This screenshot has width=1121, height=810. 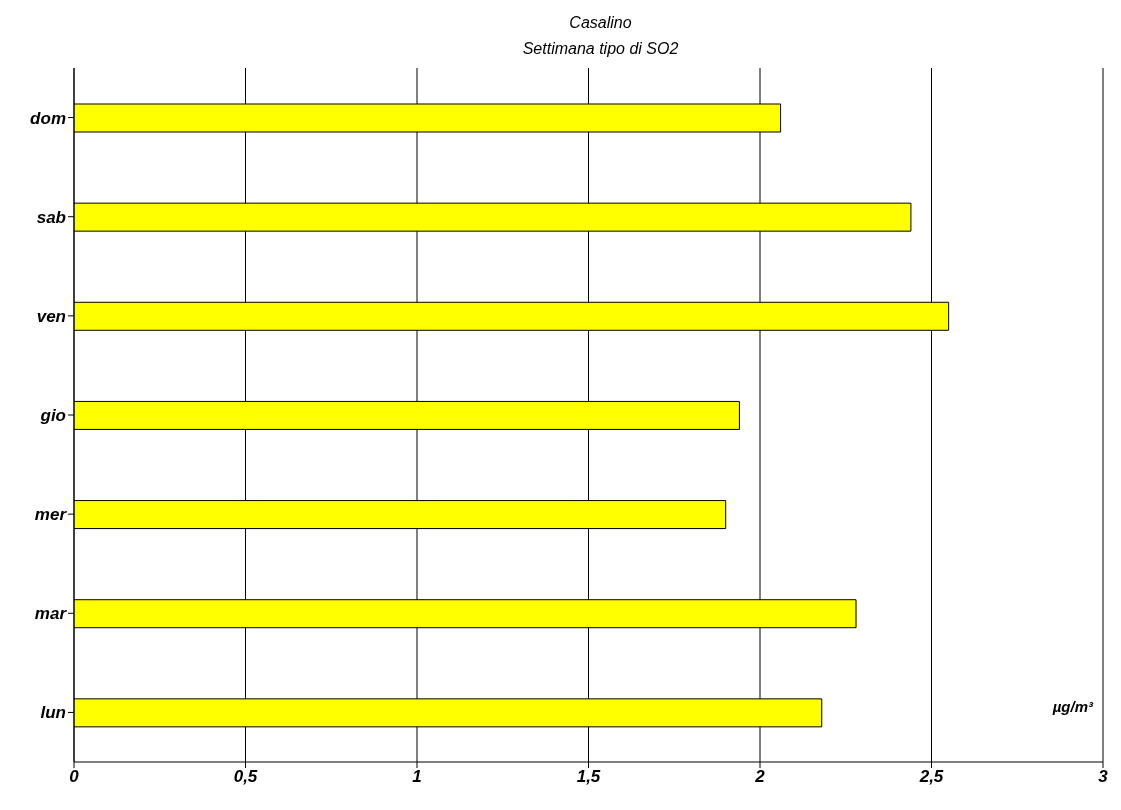 What do you see at coordinates (74, 777) in the screenshot?
I see `x-tick-label: 0` at bounding box center [74, 777].